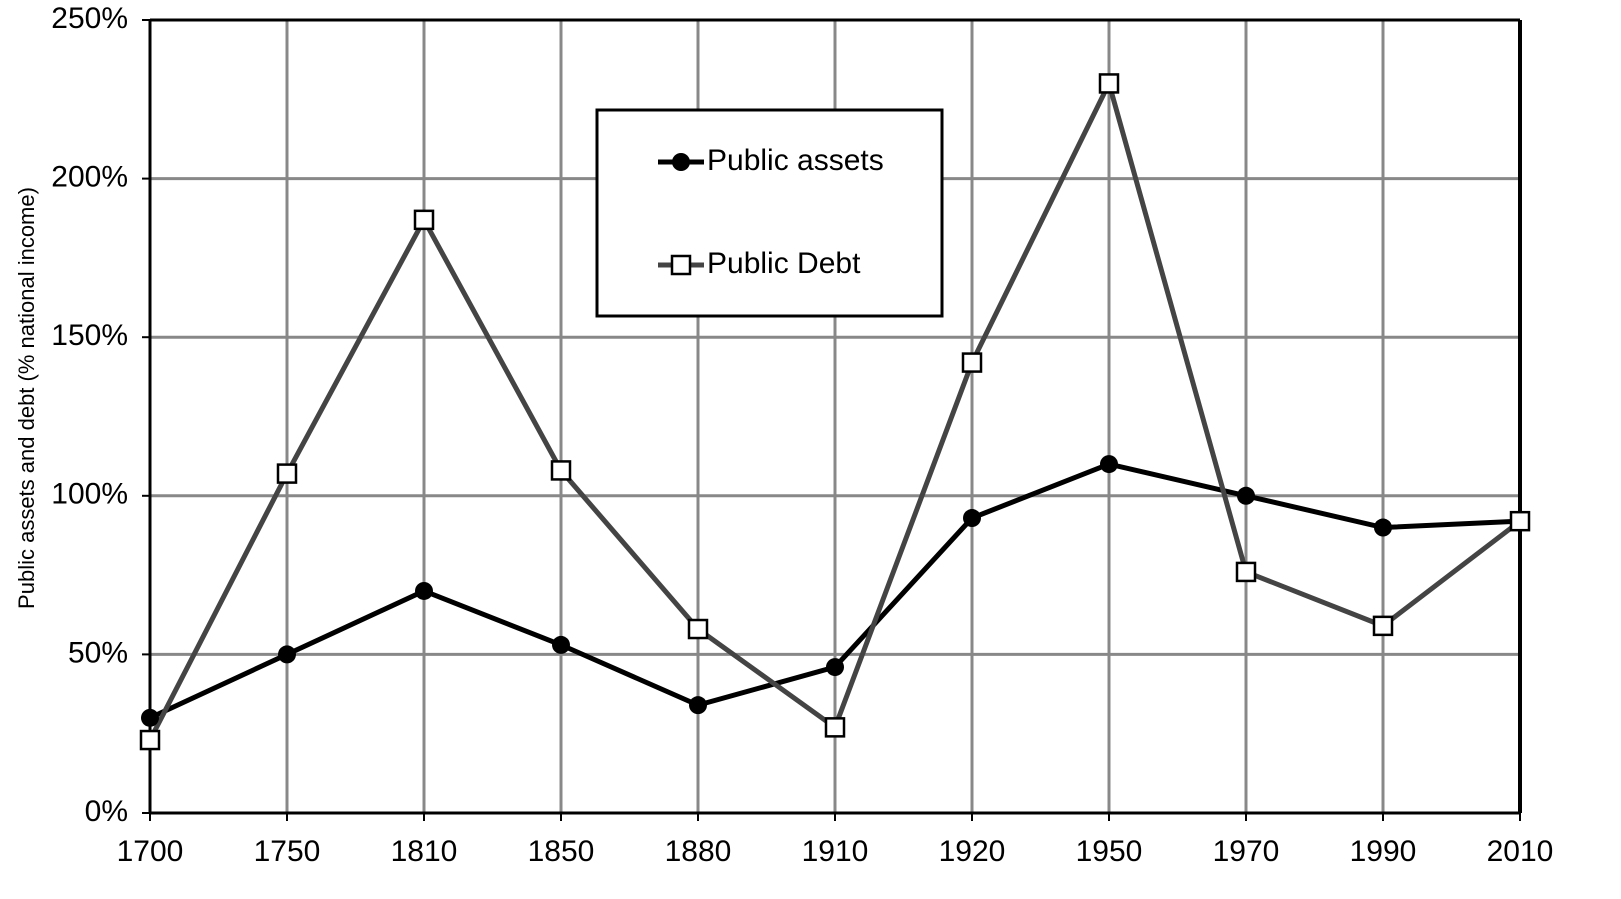 The width and height of the screenshot is (1621, 899). What do you see at coordinates (150, 851) in the screenshot?
I see `x-tick-label: 1700` at bounding box center [150, 851].